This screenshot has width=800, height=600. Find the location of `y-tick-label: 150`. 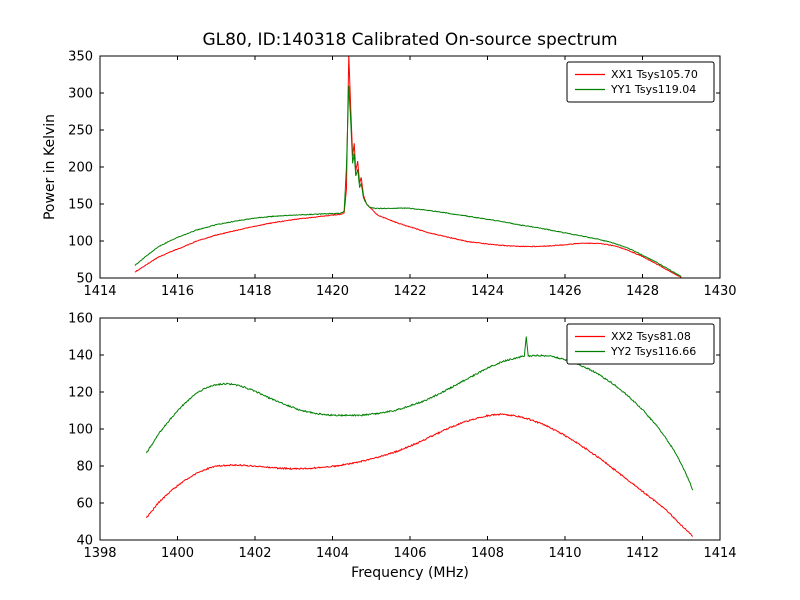

y-tick-label: 150 is located at coordinates (80, 205).